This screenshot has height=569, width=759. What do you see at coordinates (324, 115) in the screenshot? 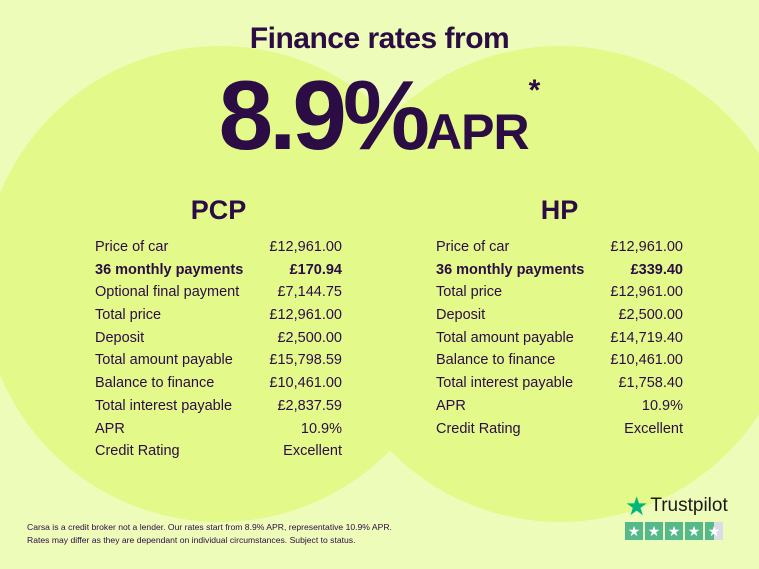
I see `rate-value: 8.9%` at bounding box center [324, 115].